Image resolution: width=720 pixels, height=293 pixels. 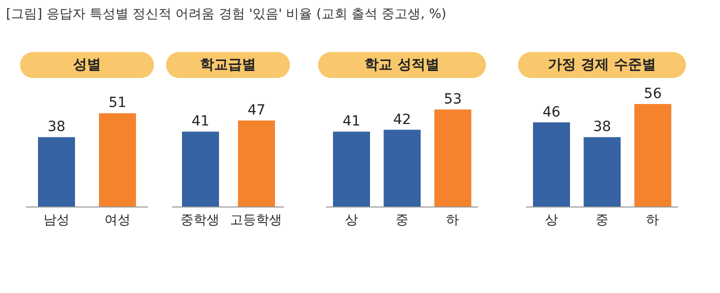 I want to click on x-tick-label: 여성, so click(x=117, y=220).